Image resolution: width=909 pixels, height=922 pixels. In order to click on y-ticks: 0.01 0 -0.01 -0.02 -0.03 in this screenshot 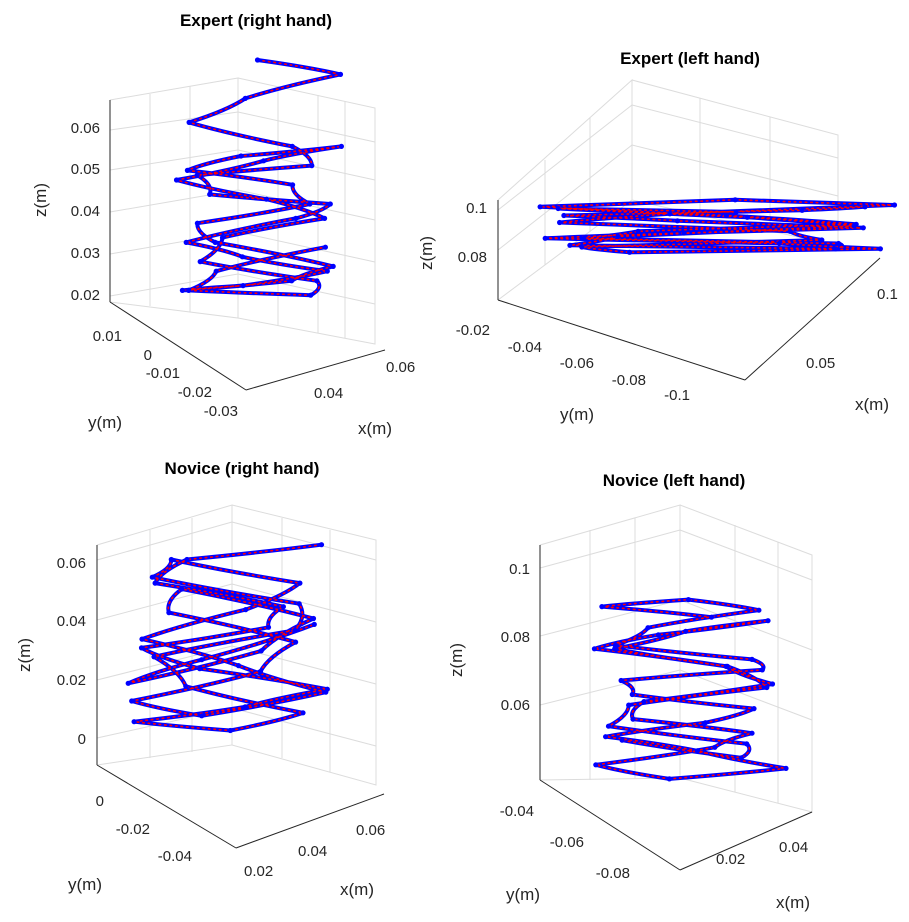, I will do `click(165, 374)`.